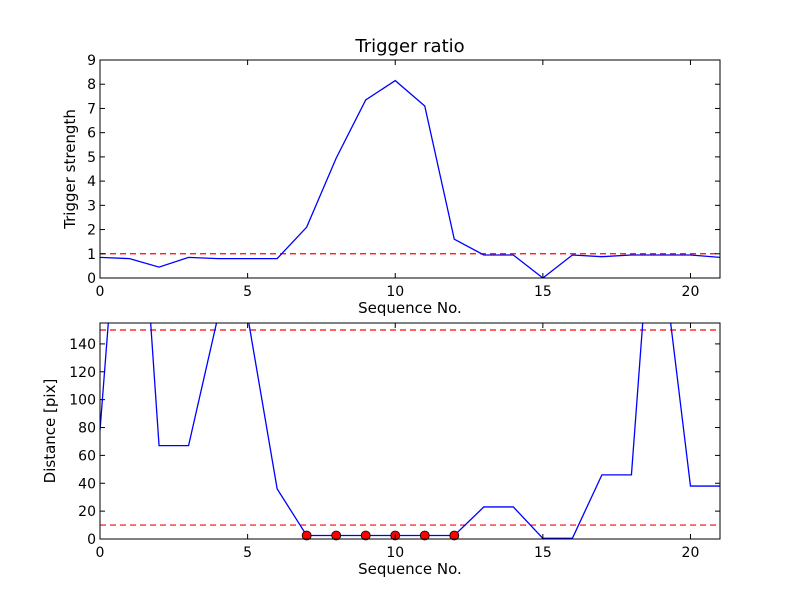 The height and width of the screenshot is (600, 800). I want to click on y-tick-label: 3, so click(91, 206).